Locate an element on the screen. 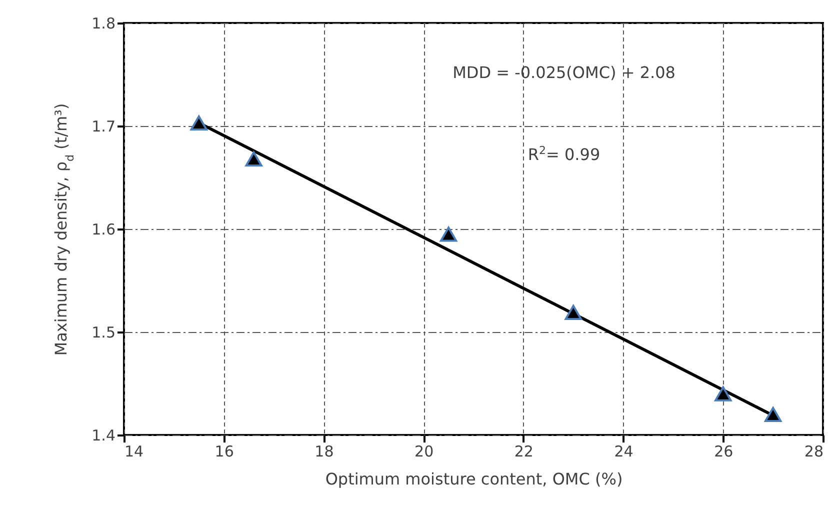 This screenshot has width=840, height=532. x-axis-title: Optimum moisture content, OMC (%) is located at coordinates (474, 479).